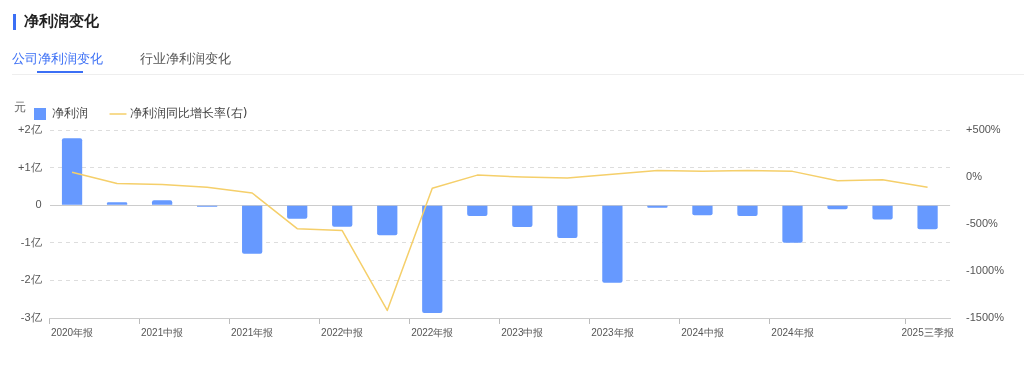  I want to click on y-tick-label: 0, so click(38, 204).